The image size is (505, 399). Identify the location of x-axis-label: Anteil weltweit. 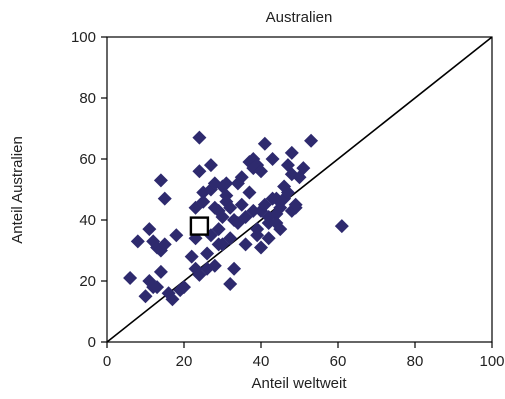
(299, 383).